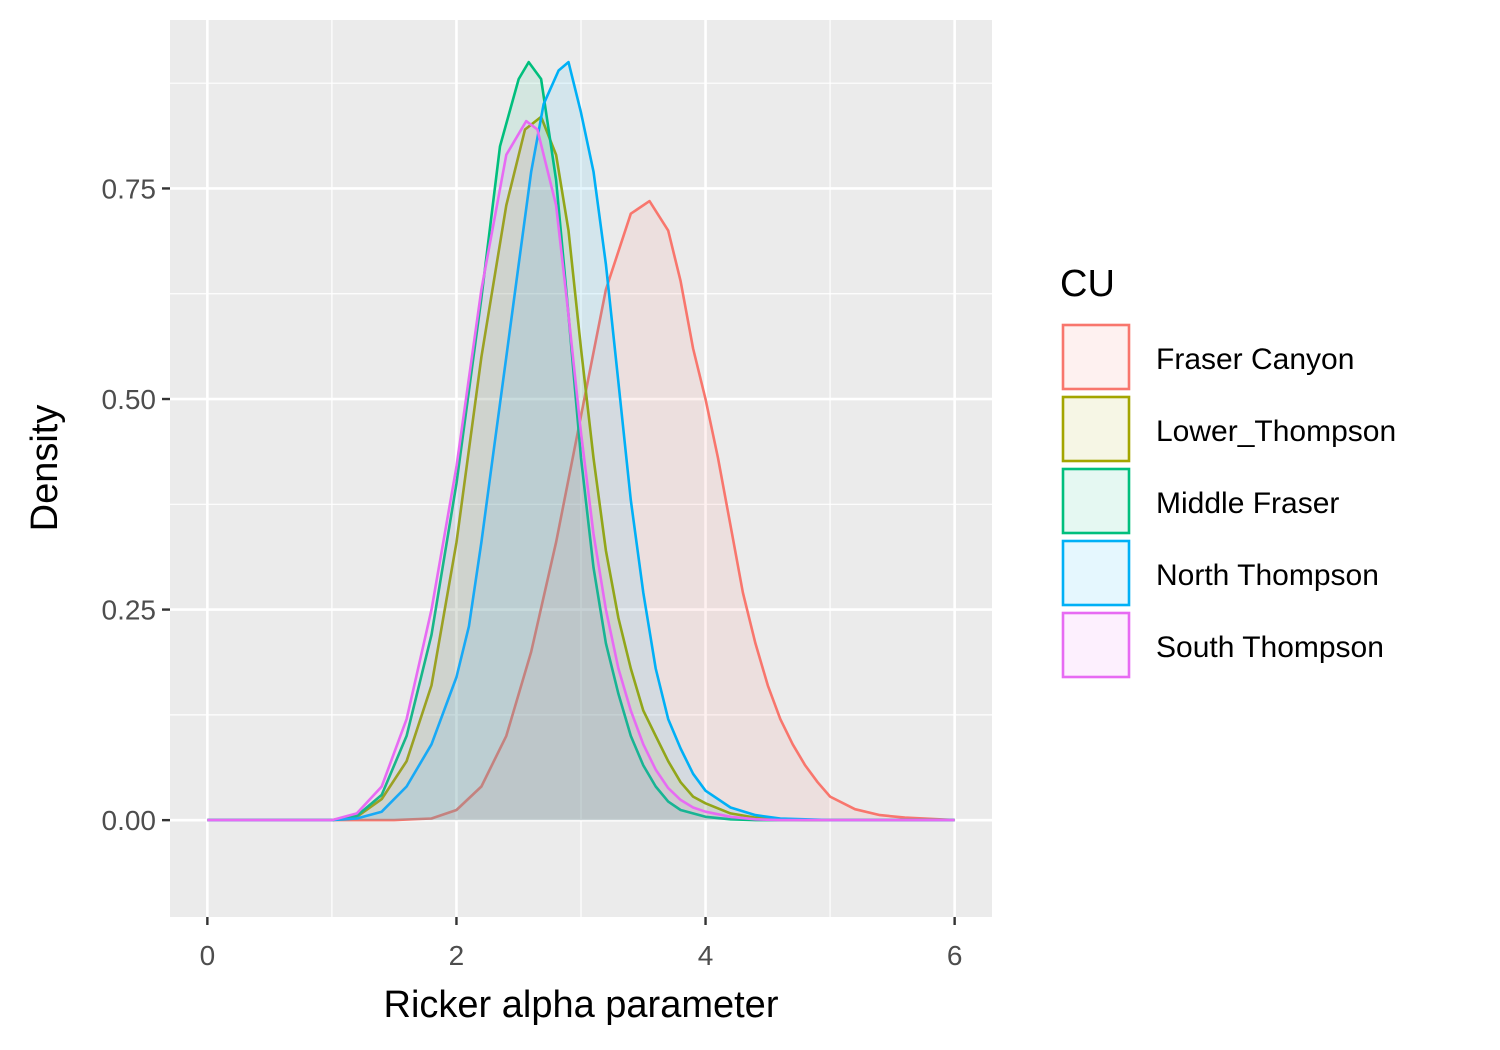 The height and width of the screenshot is (1050, 1500). What do you see at coordinates (129, 399) in the screenshot?
I see `y-tick-label: 0.50` at bounding box center [129, 399].